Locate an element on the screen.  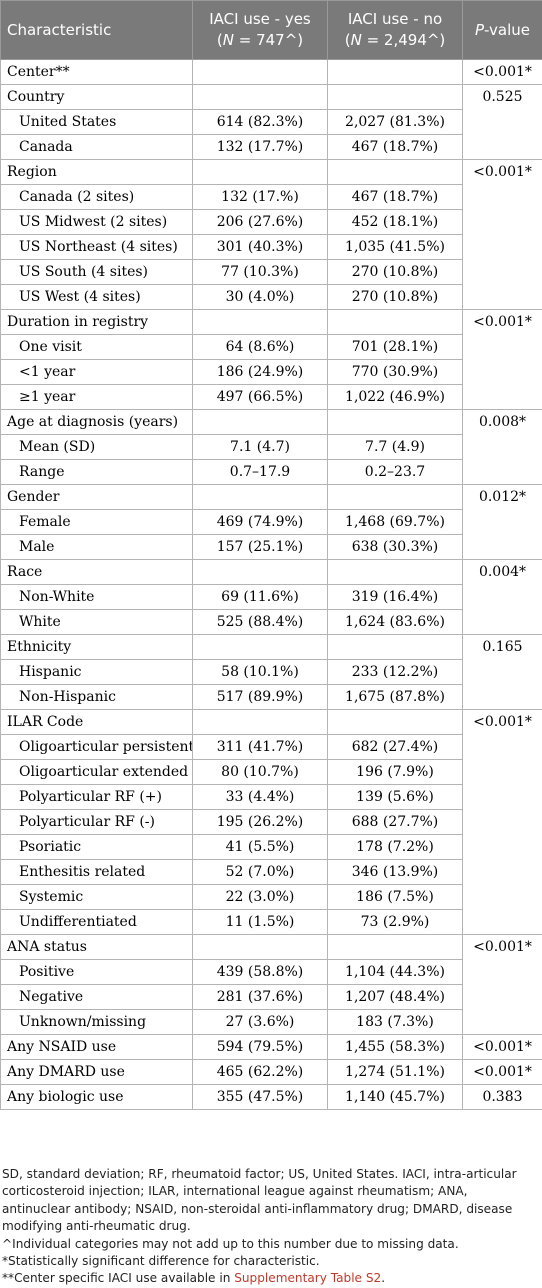
cell-iaci-no: 233 (12.2%) is located at coordinates (395, 672).